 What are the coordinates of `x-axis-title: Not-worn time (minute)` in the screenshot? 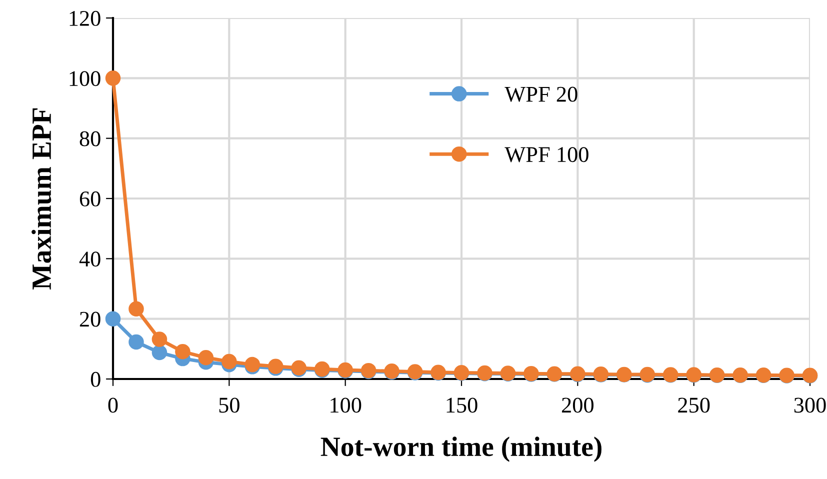 It's located at (461, 449).